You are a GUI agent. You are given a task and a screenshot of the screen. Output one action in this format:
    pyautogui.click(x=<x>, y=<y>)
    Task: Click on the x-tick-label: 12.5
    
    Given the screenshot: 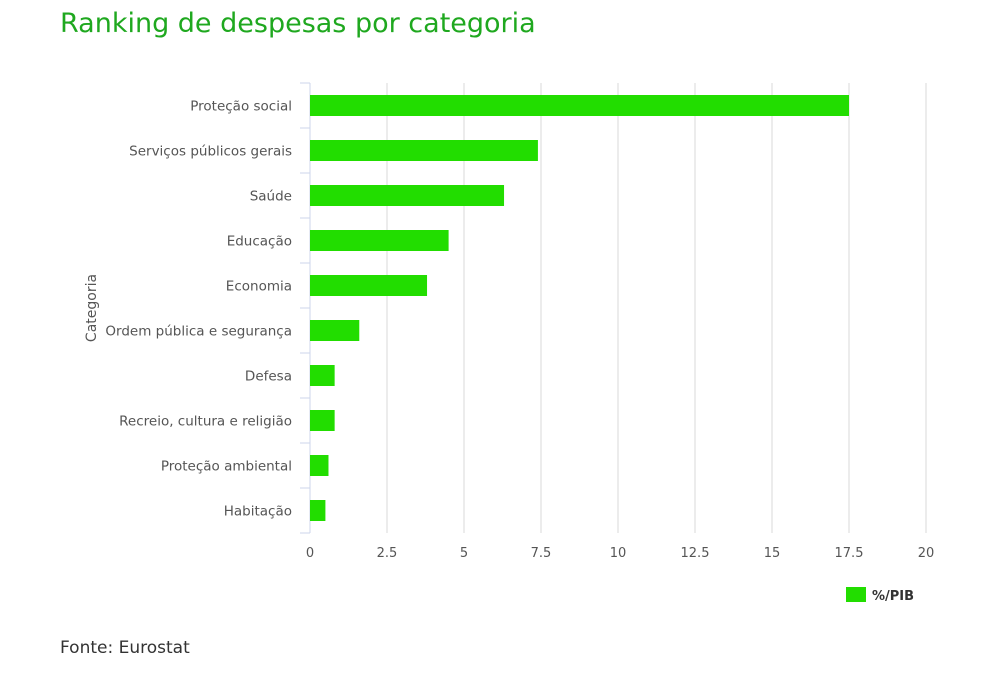 What is the action you would take?
    pyautogui.click(x=695, y=553)
    